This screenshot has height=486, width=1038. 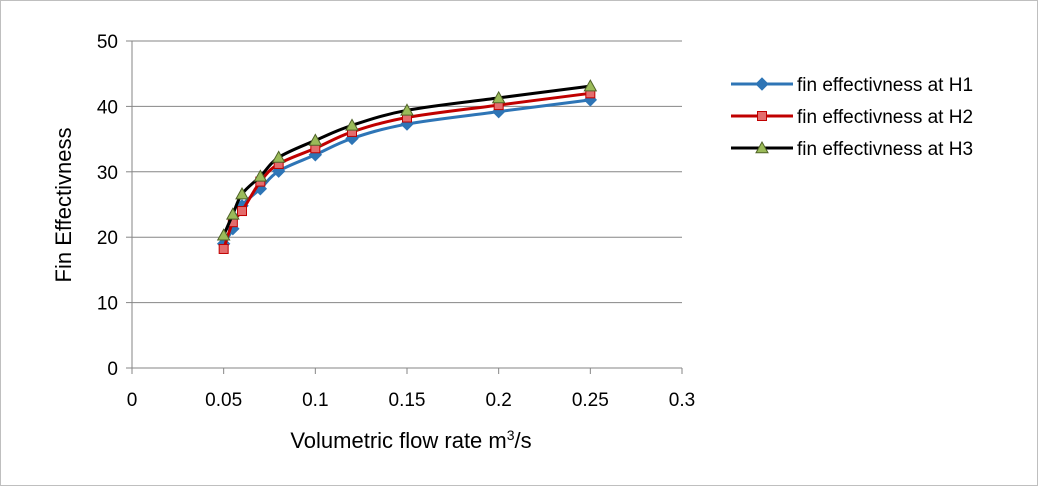 I want to click on x-tick-label: 0.05, so click(x=223, y=400).